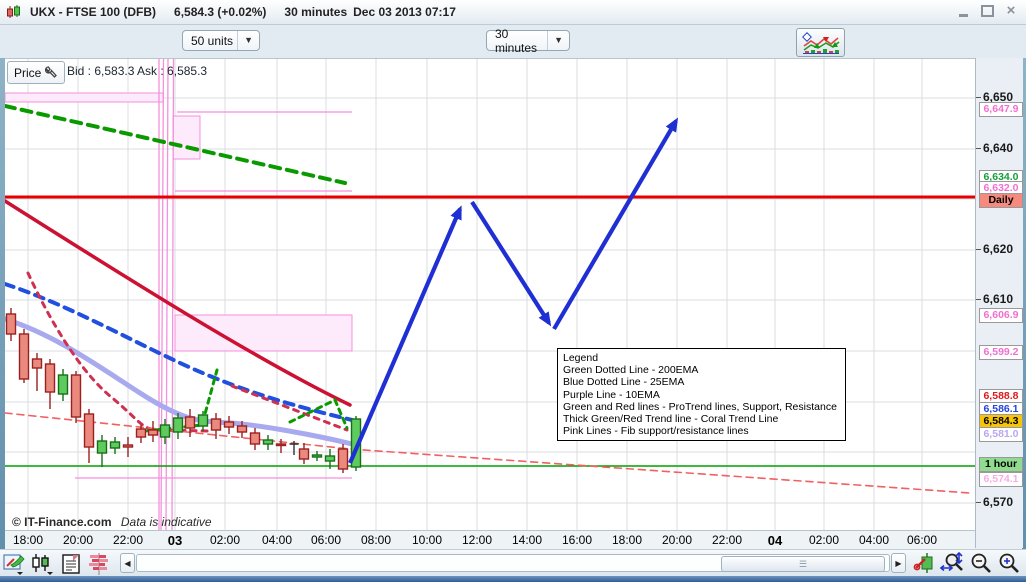  Describe the element at coordinates (898, 563) in the screenshot. I see `scroll-right-button: ▶` at that location.